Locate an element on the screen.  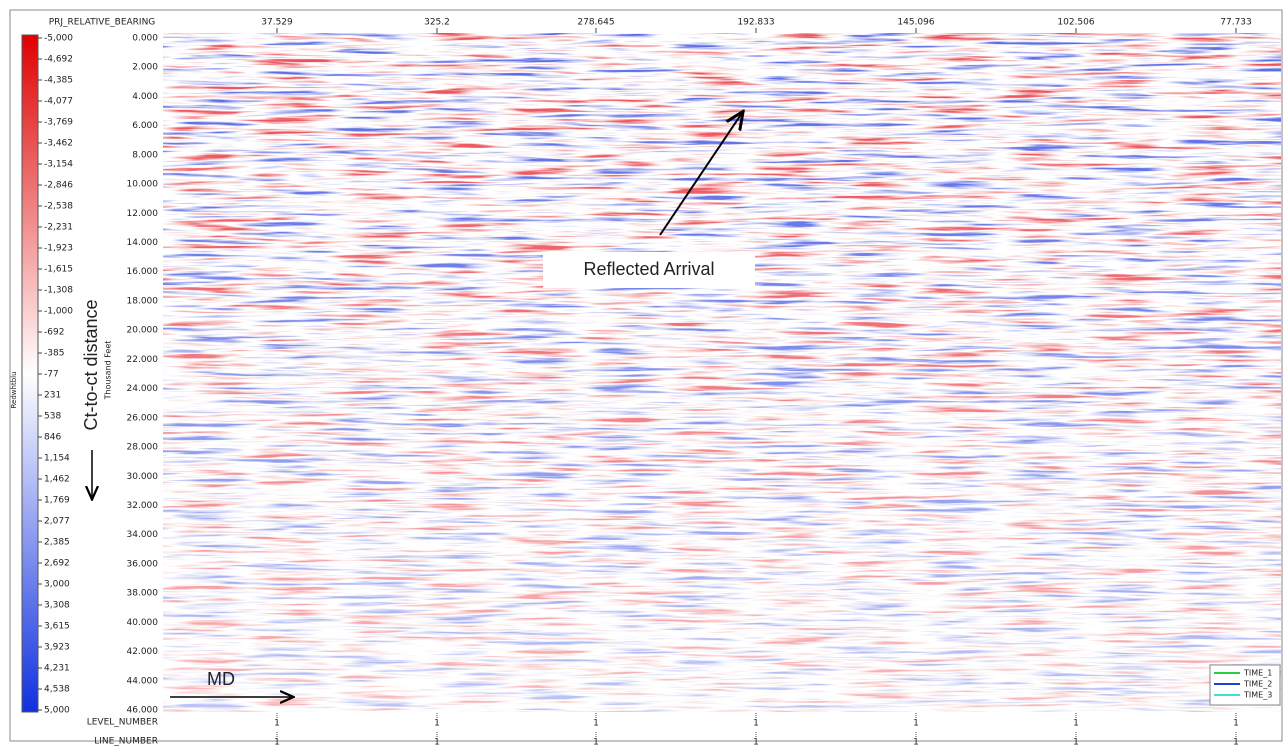
footer-title: LINE_NUMBER is located at coordinates (126, 742).